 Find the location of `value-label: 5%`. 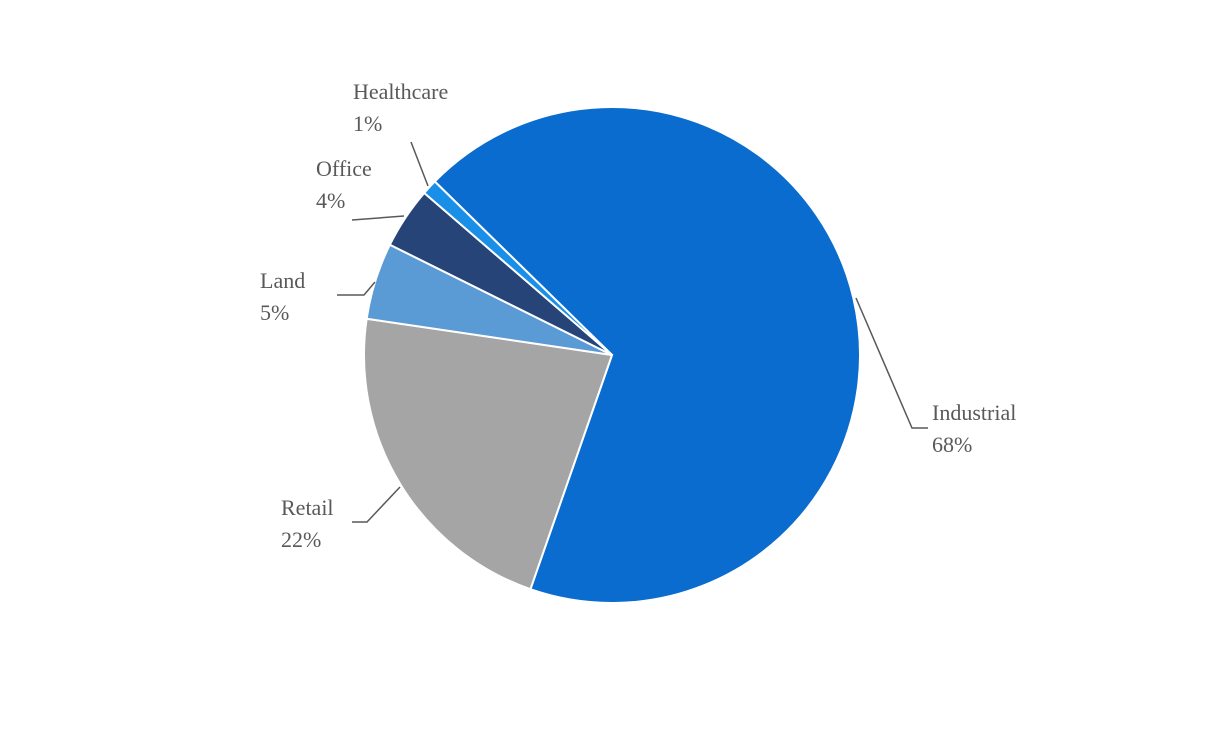

value-label: 5% is located at coordinates (274, 312).